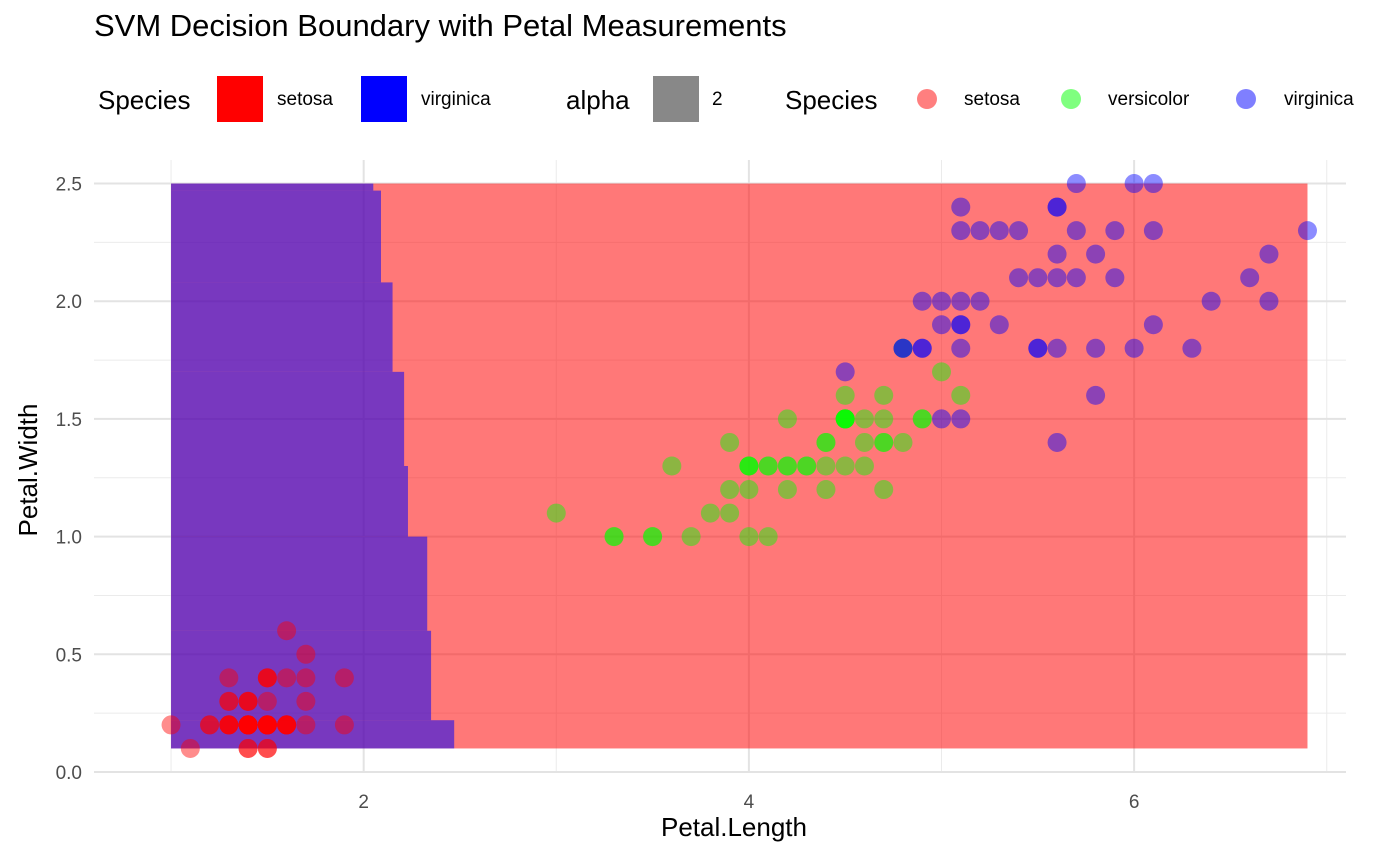 Image resolution: width=1388 pixels, height=857 pixels. What do you see at coordinates (1319, 99) in the screenshot?
I see `color-legend-label-virginica: virginica` at bounding box center [1319, 99].